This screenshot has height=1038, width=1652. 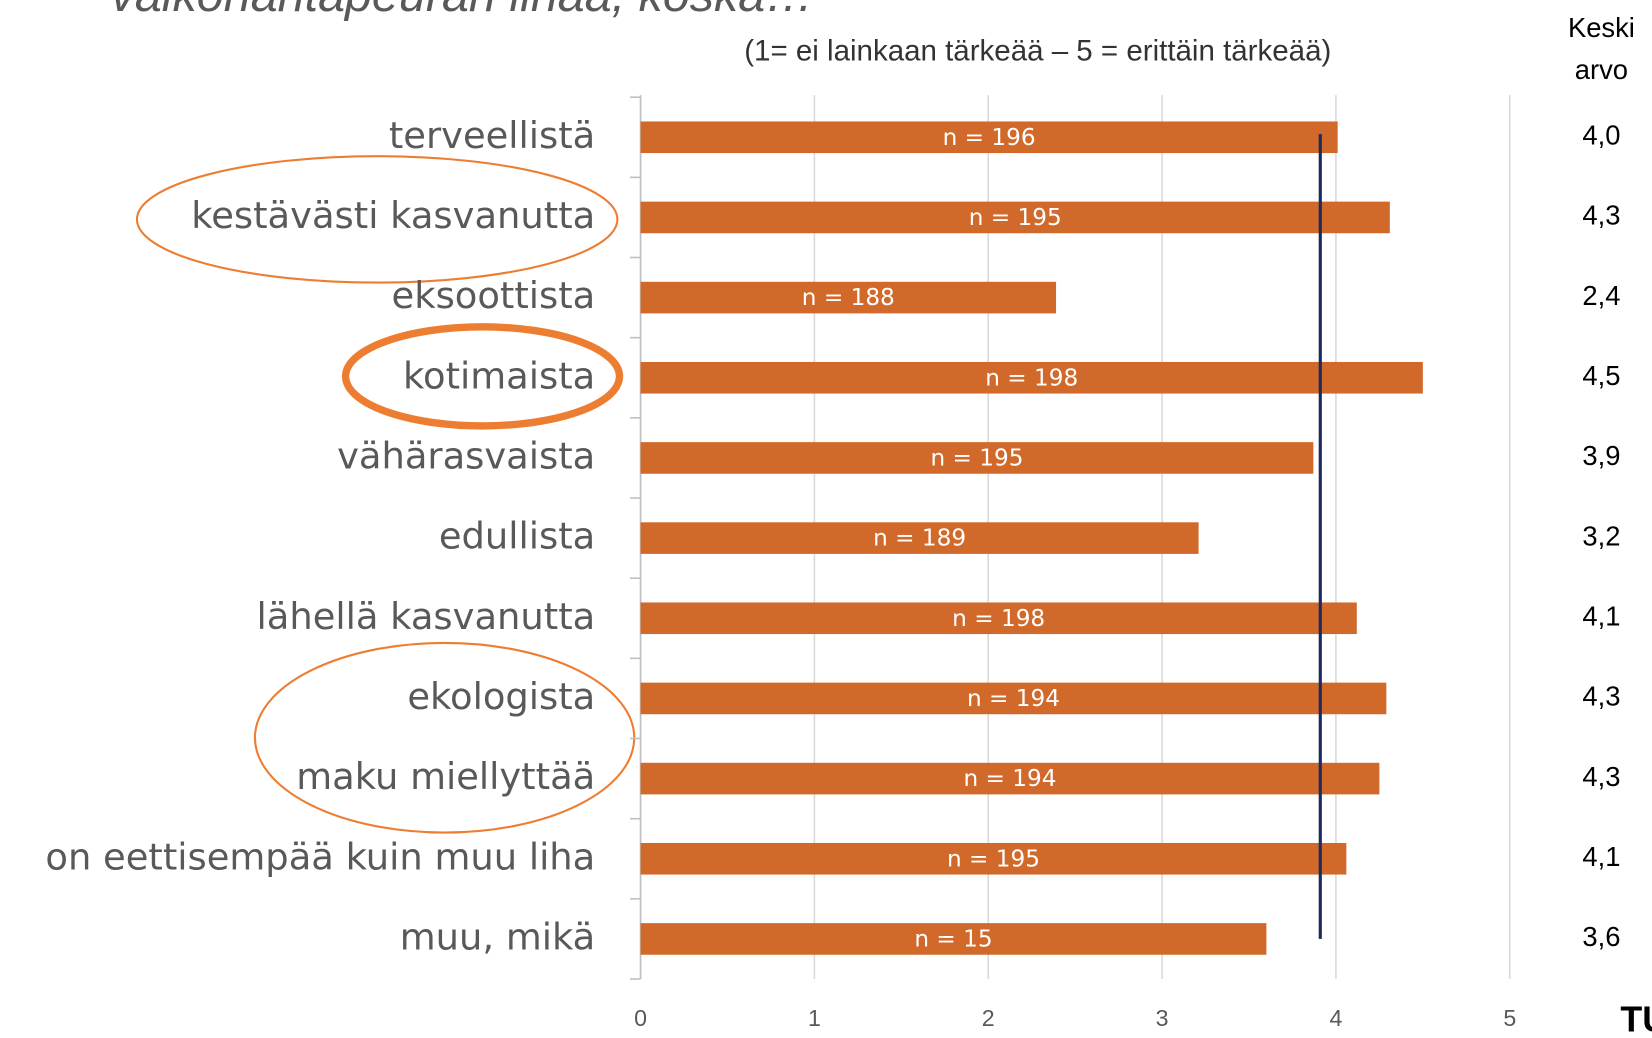 I want to click on category-label: vähärasvaista, so click(x=466, y=455).